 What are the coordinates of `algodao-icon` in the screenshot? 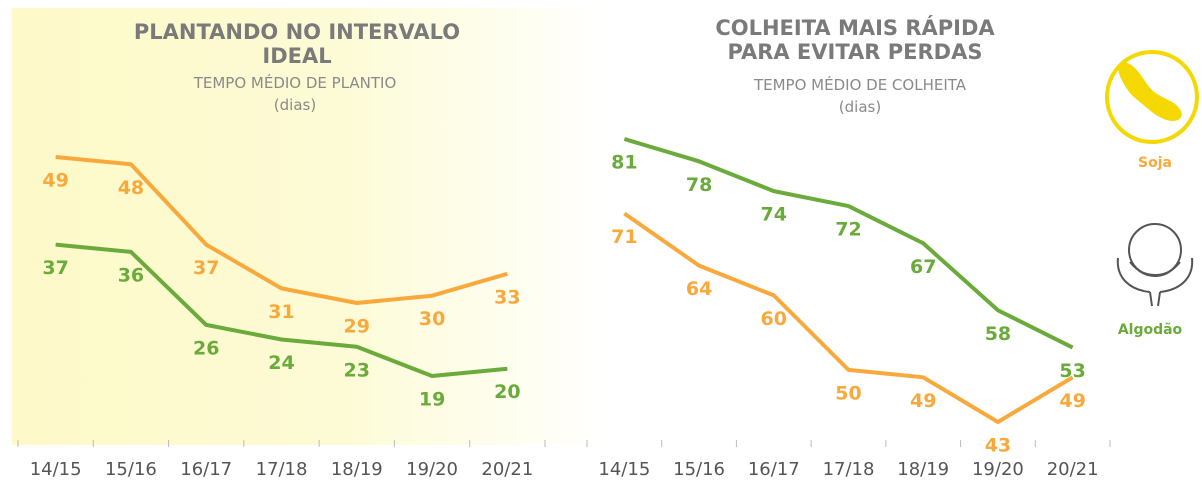 It's located at (1155, 265).